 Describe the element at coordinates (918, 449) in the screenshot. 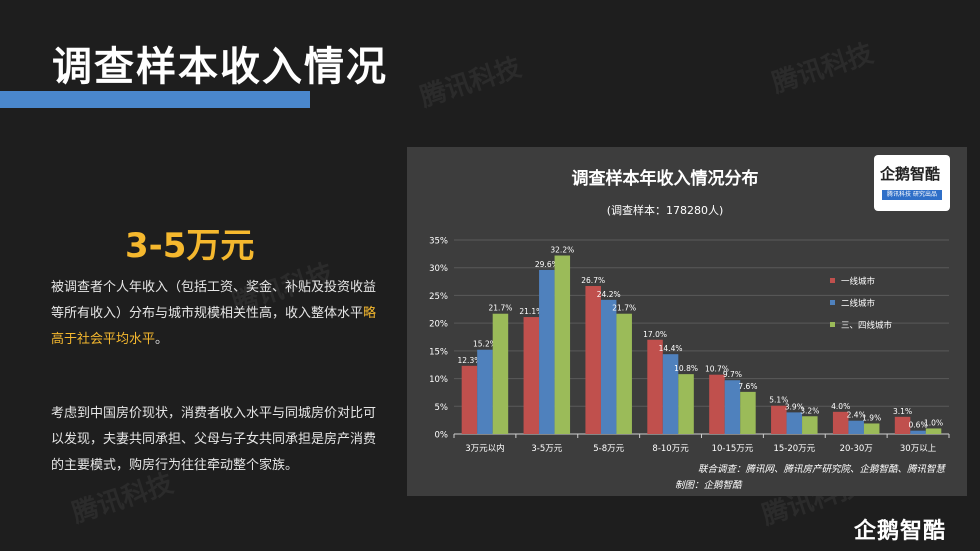

I see `x-tick-label: 30万以上` at that location.